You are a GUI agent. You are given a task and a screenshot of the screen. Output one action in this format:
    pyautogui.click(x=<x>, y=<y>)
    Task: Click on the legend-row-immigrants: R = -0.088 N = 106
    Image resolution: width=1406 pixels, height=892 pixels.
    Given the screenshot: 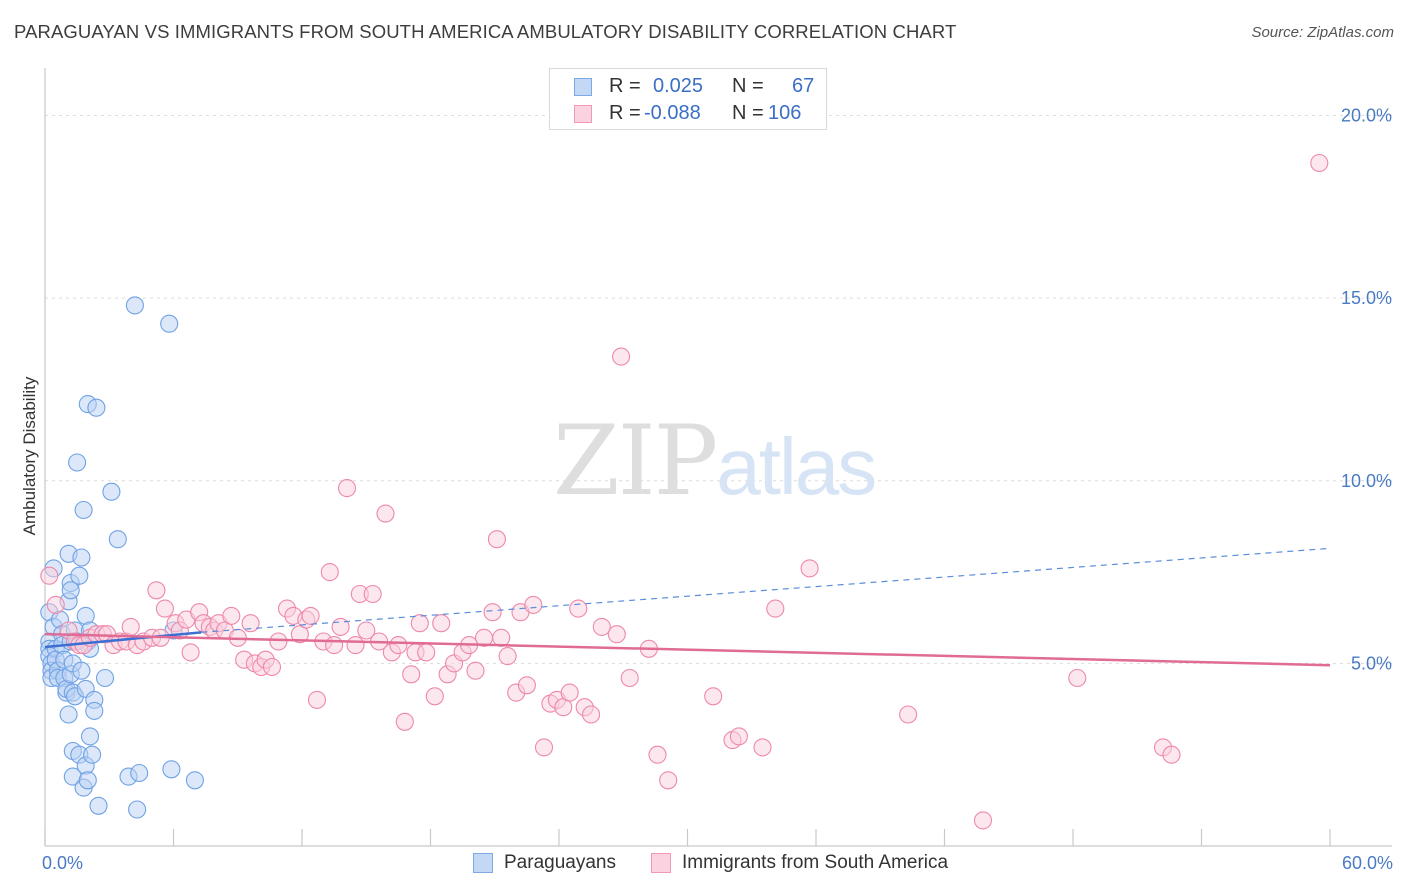 What is the action you would take?
    pyautogui.click(x=699, y=114)
    